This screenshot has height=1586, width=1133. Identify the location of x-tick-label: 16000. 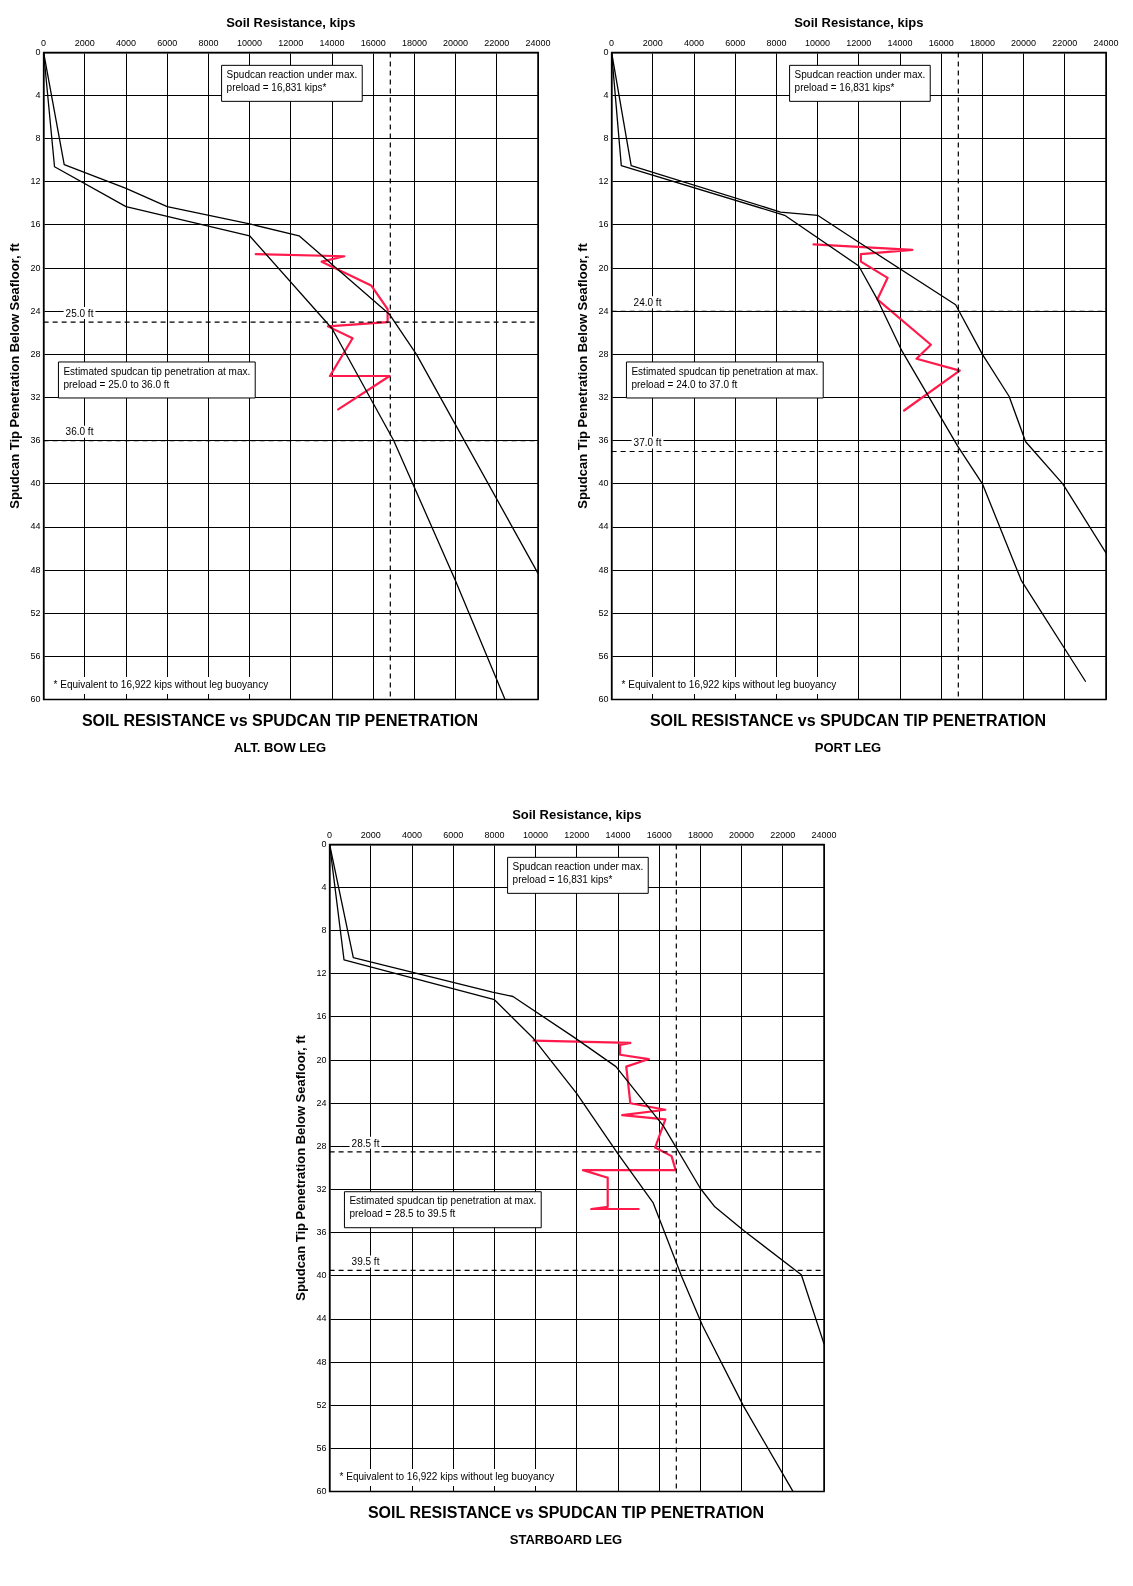
(373, 43).